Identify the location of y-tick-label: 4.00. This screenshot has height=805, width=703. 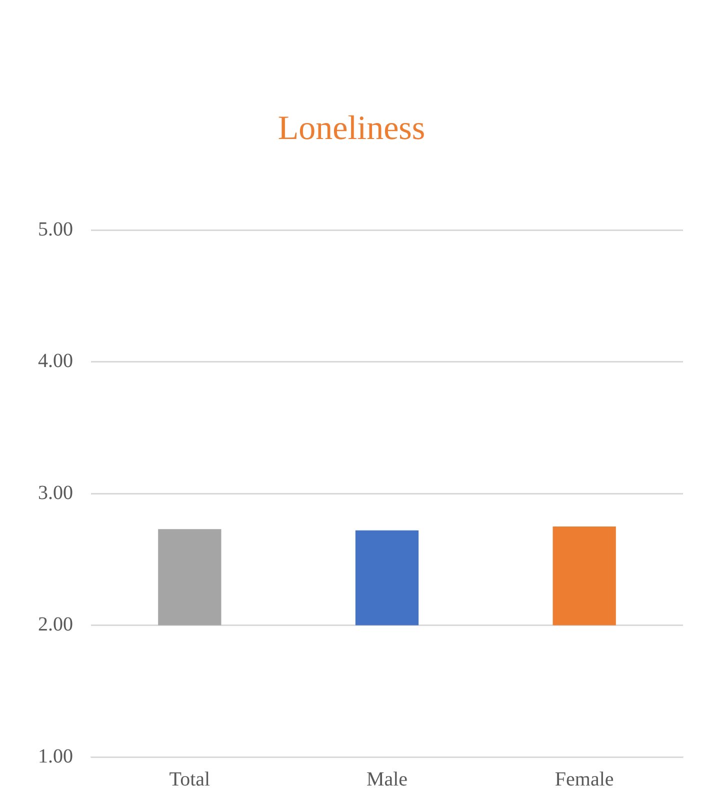
(55, 361).